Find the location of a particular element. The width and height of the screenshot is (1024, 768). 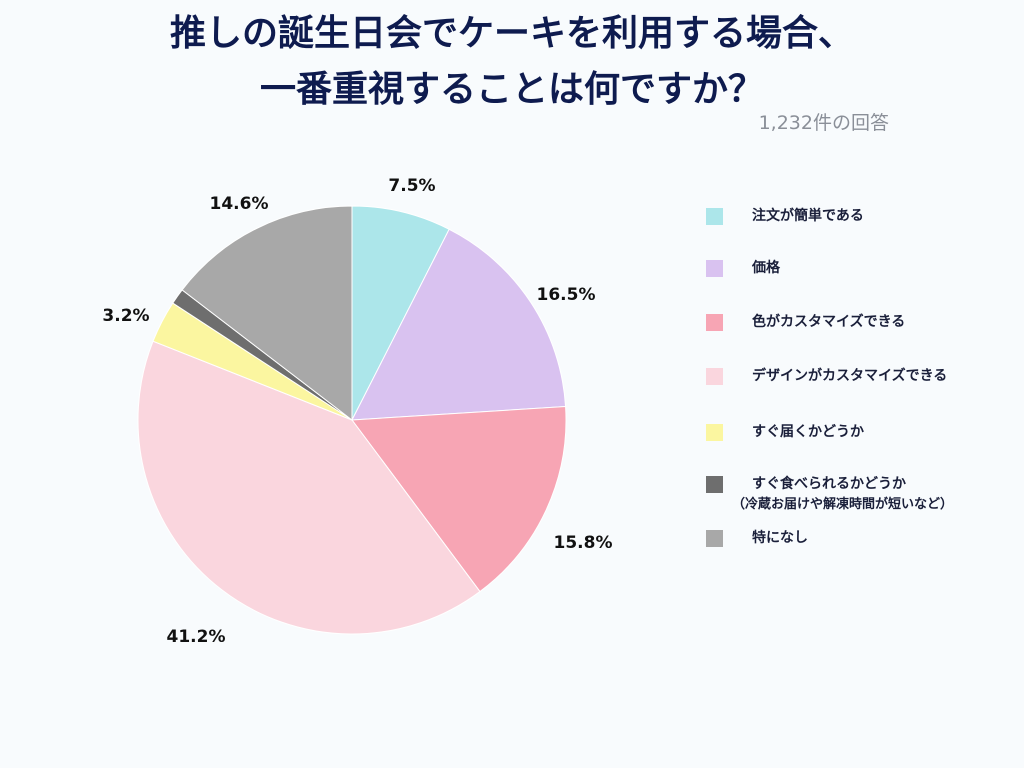

chart-title-line-1: 推しの誕生日会でケーキを利用する場合、 is located at coordinates (511, 33).